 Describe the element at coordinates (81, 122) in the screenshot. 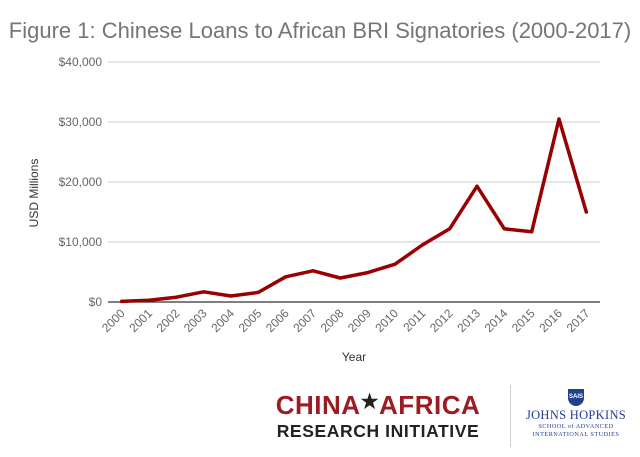

I see `y-tick-label: $30,000` at that location.